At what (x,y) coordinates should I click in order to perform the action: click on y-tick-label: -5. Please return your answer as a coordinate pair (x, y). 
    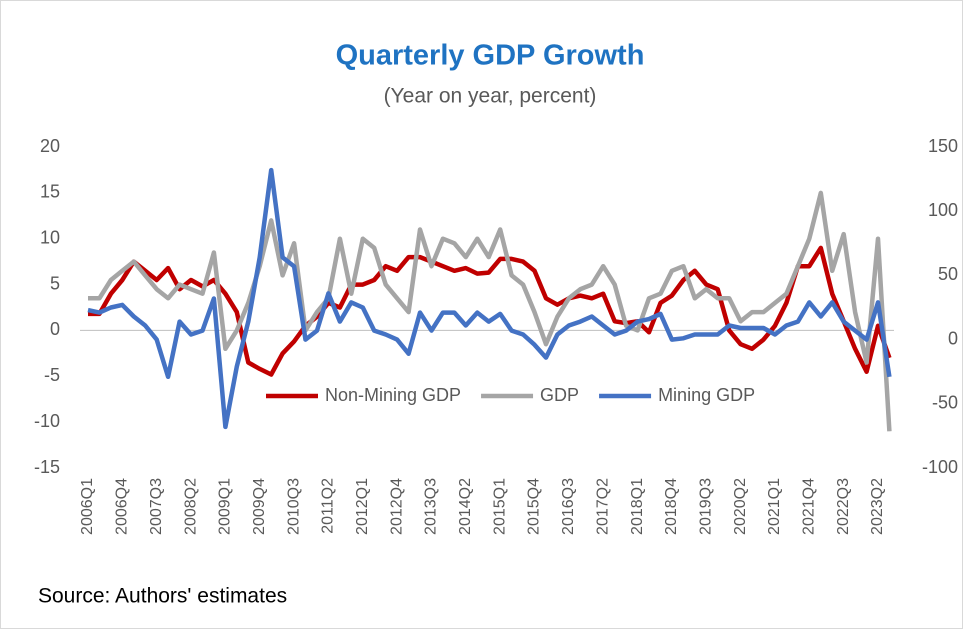
    Looking at the image, I should click on (52, 375).